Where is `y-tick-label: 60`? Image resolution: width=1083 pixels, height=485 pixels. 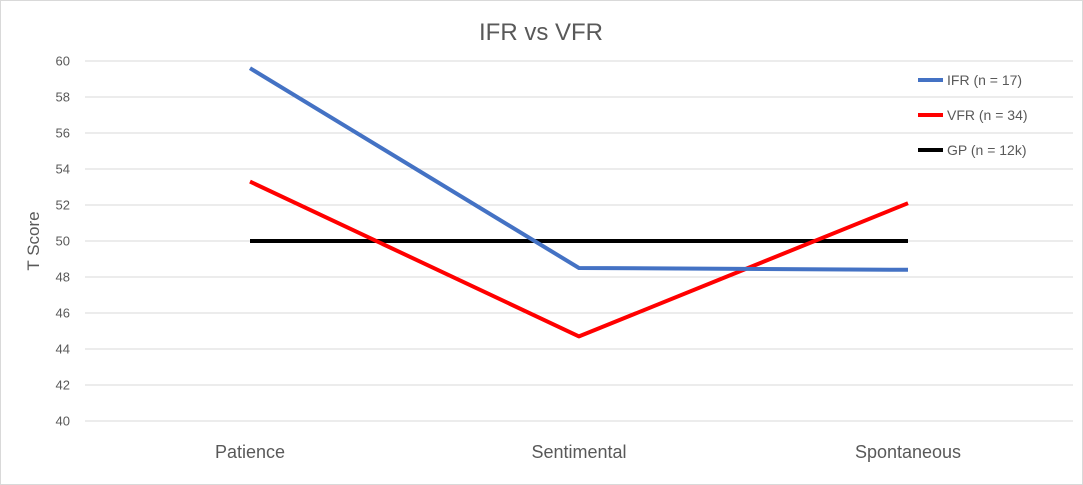
y-tick-label: 60 is located at coordinates (63, 61).